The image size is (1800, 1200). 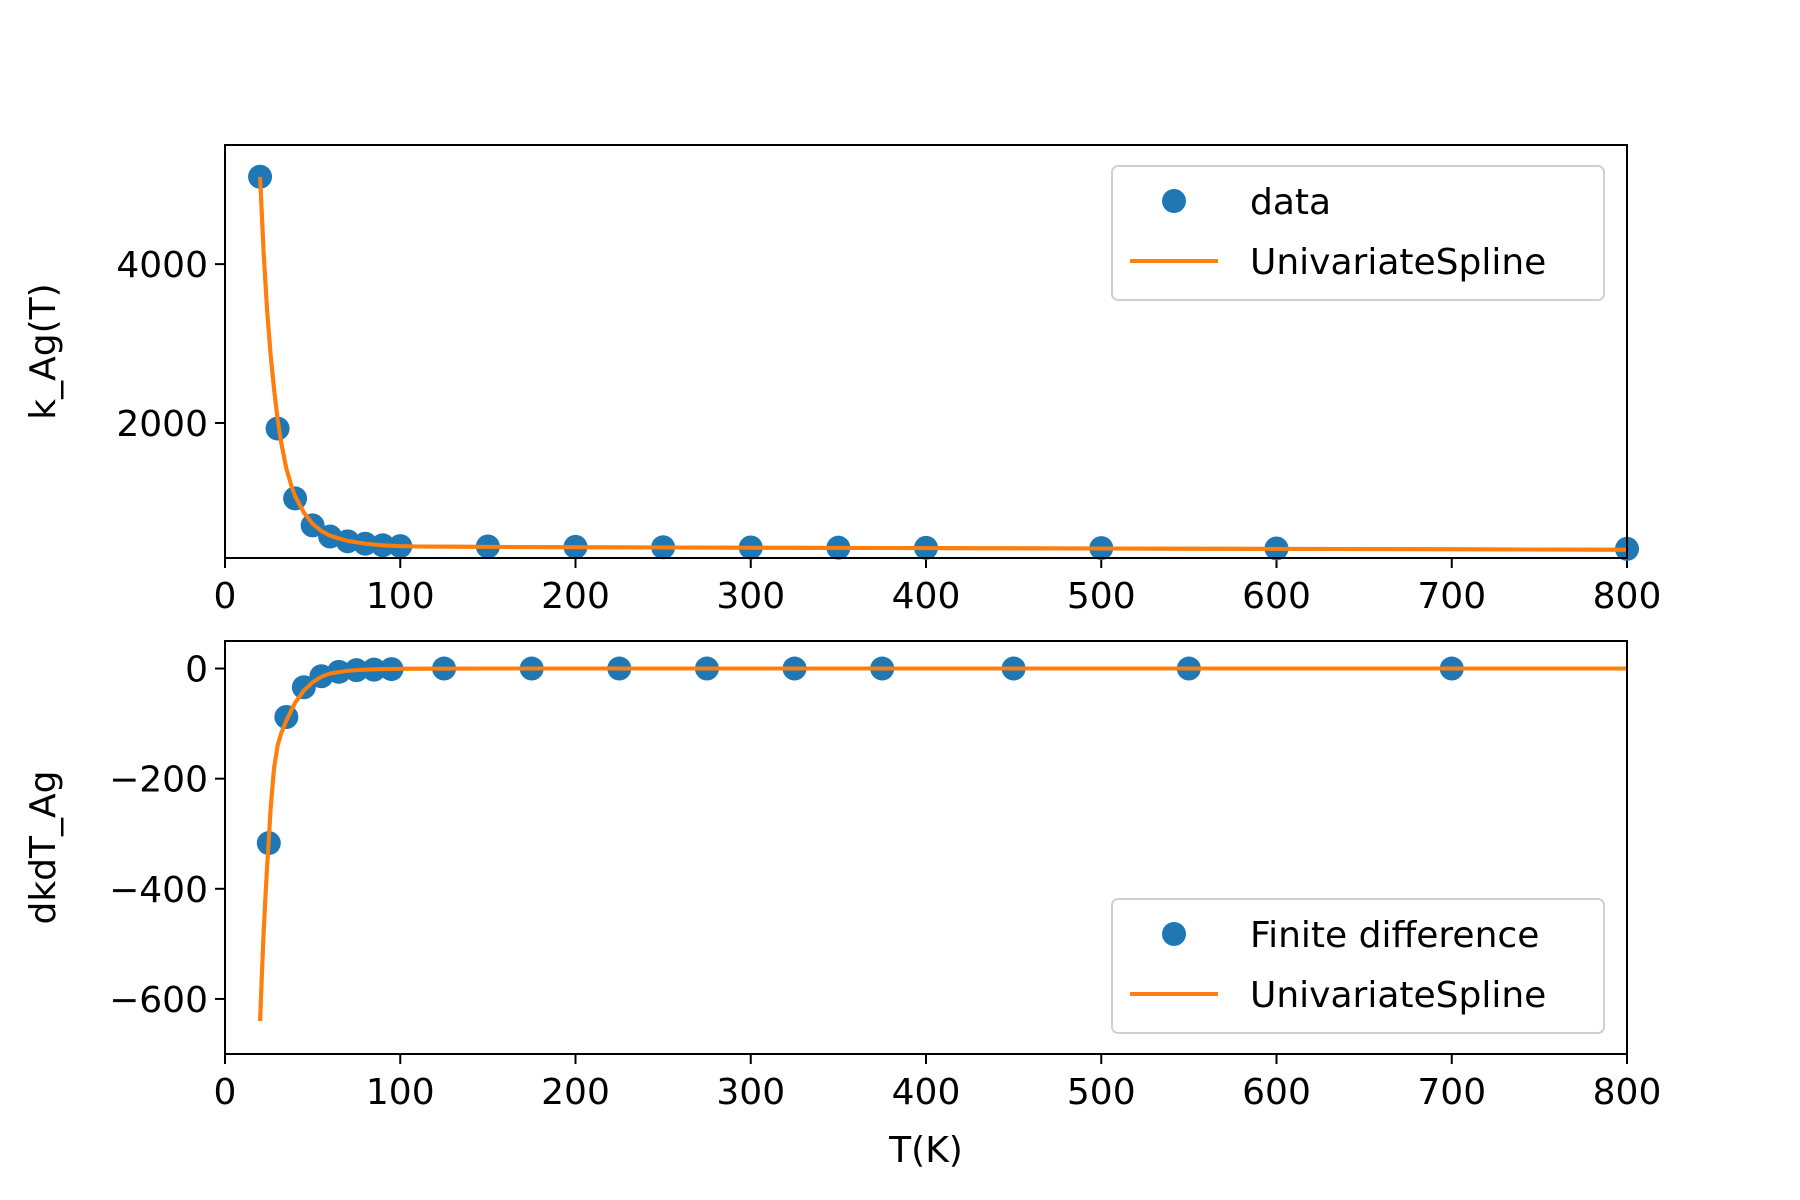 What do you see at coordinates (196, 670) in the screenshot?
I see `y-tick-label: 0` at bounding box center [196, 670].